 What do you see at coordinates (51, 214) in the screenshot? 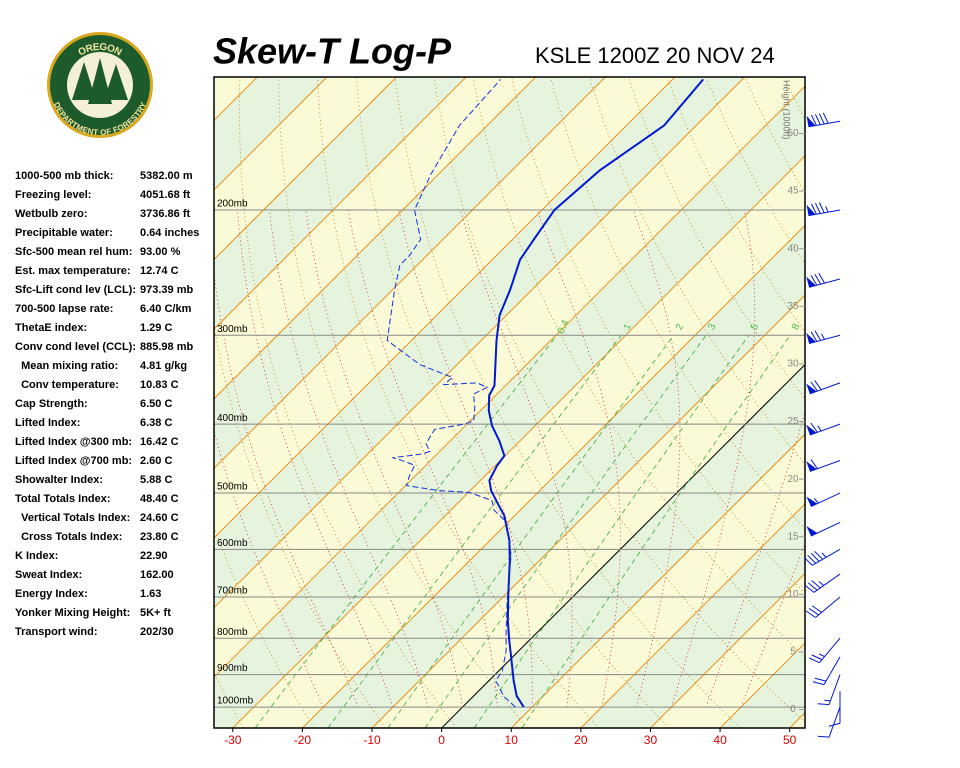
I see `index-label: Wetbulb zero:` at bounding box center [51, 214].